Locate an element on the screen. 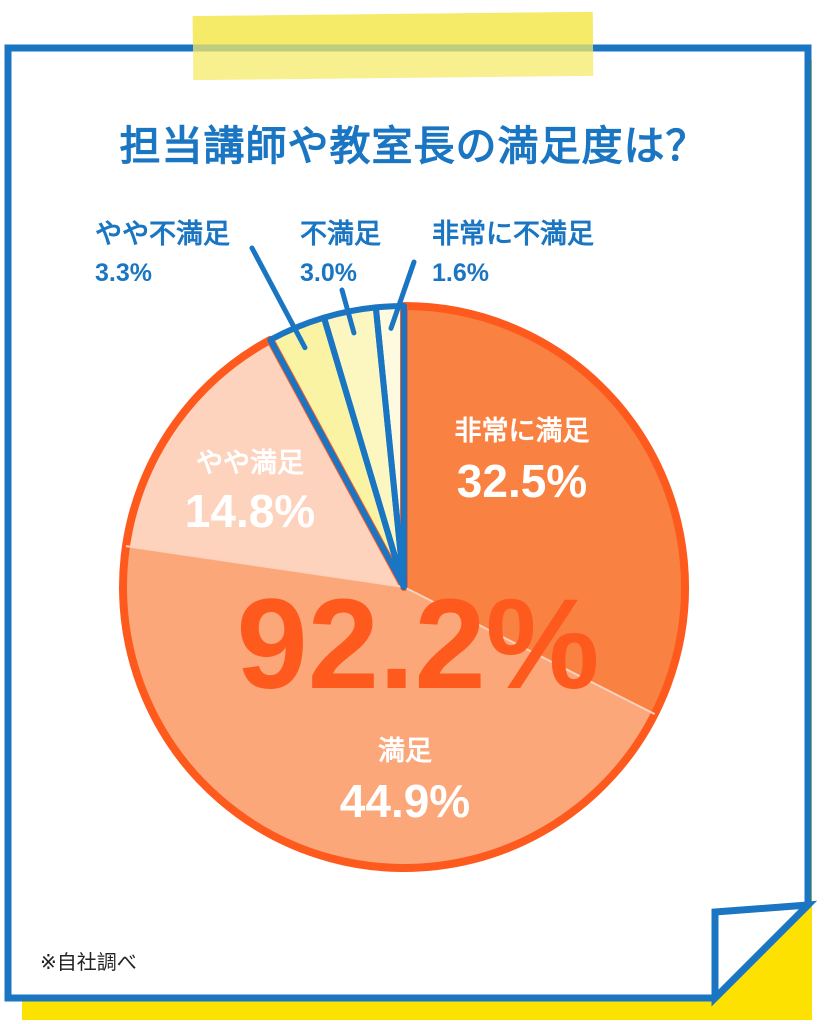 The height and width of the screenshot is (1024, 827). slice-value-4: 3.3% is located at coordinates (123, 273).